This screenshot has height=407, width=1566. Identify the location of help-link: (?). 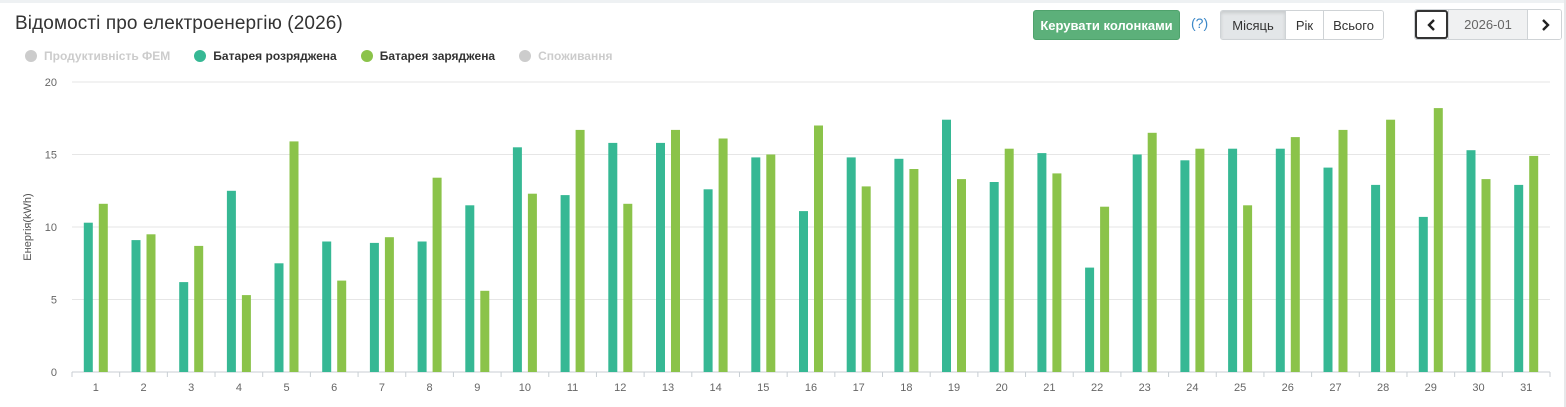
(1200, 23).